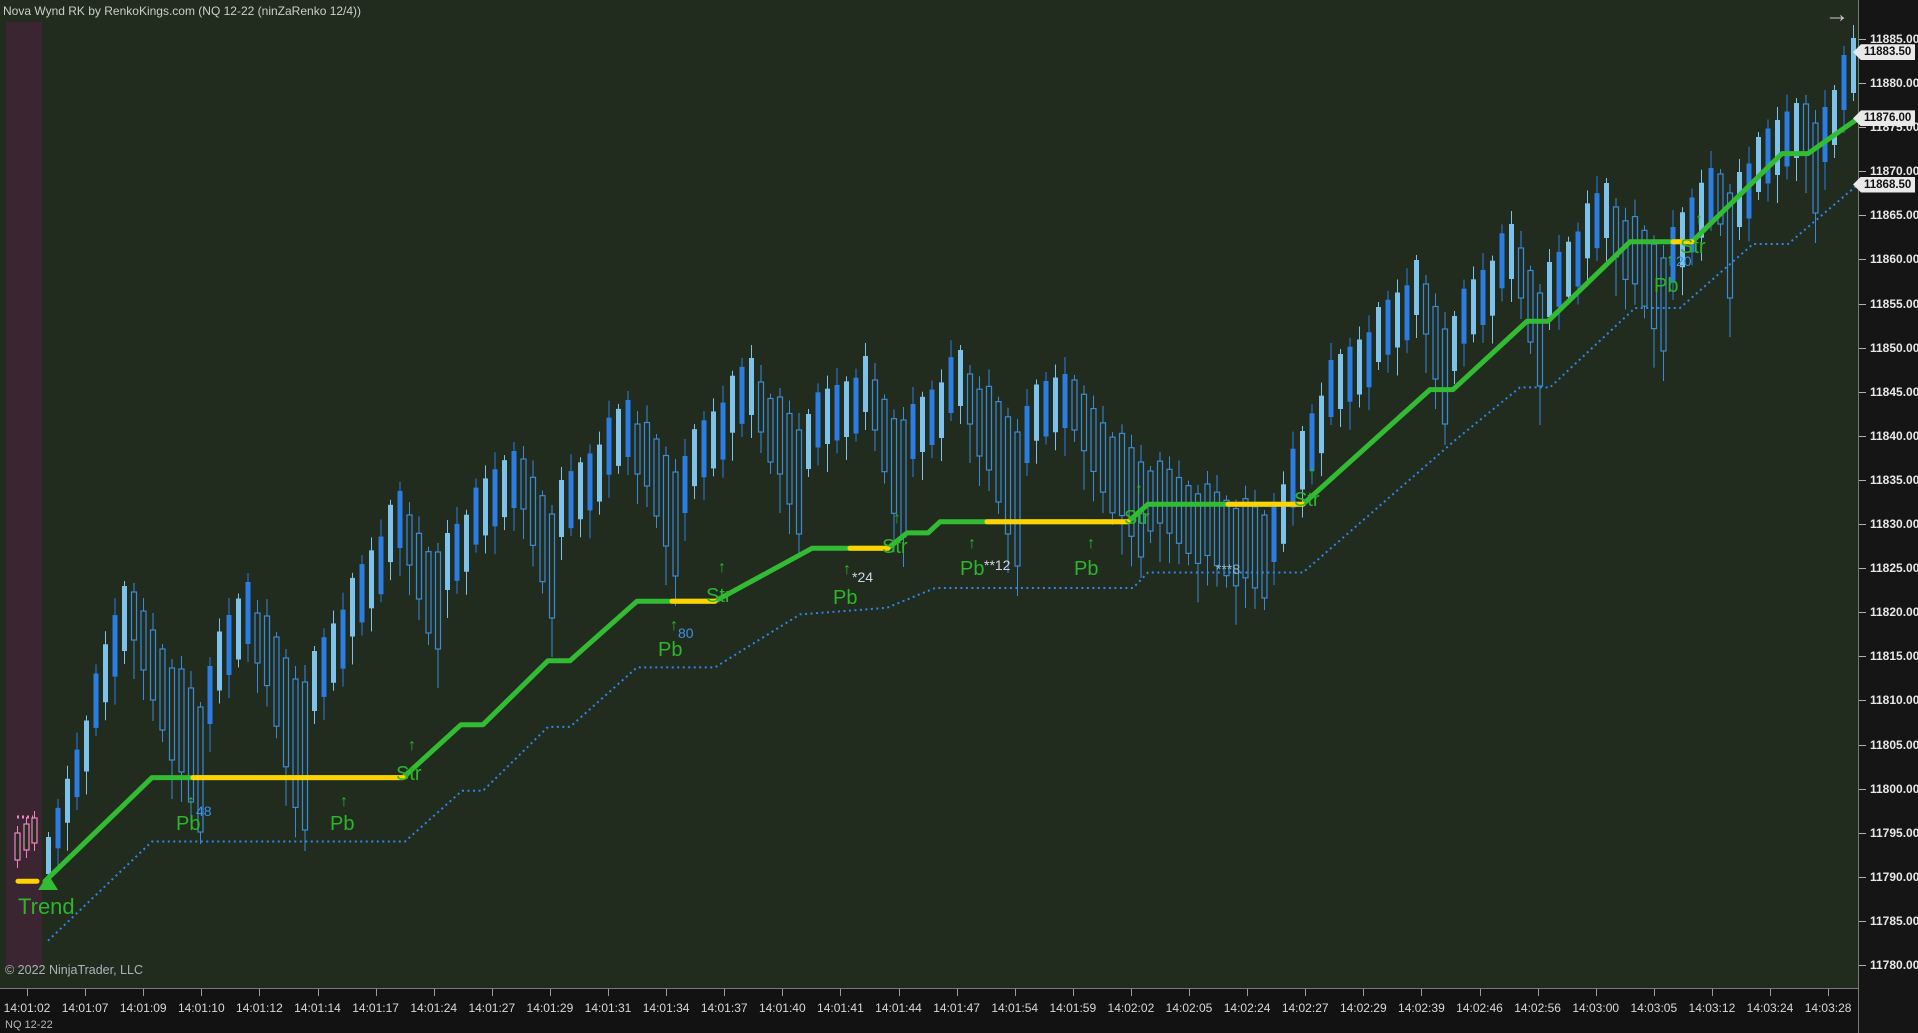 The height and width of the screenshot is (1033, 1918). What do you see at coordinates (1837, 14) in the screenshot?
I see `scroll-right-arrow-icon: →` at bounding box center [1837, 14].